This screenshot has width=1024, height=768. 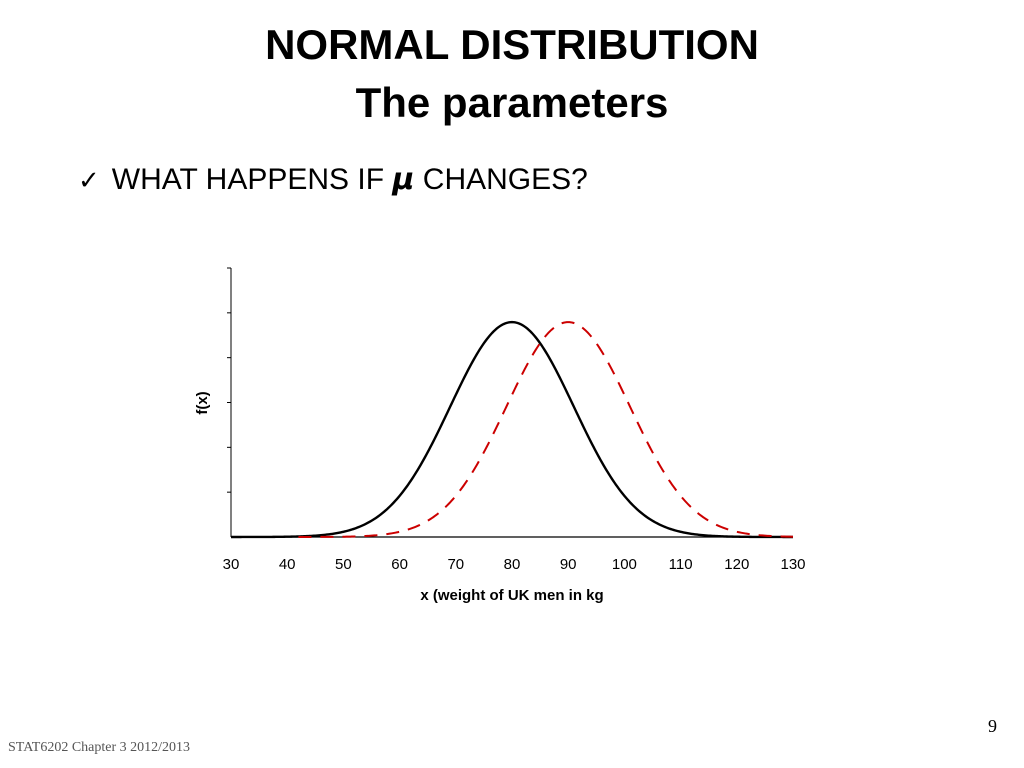 What do you see at coordinates (403, 179) in the screenshot?
I see `mu-symbol: μ` at bounding box center [403, 179].